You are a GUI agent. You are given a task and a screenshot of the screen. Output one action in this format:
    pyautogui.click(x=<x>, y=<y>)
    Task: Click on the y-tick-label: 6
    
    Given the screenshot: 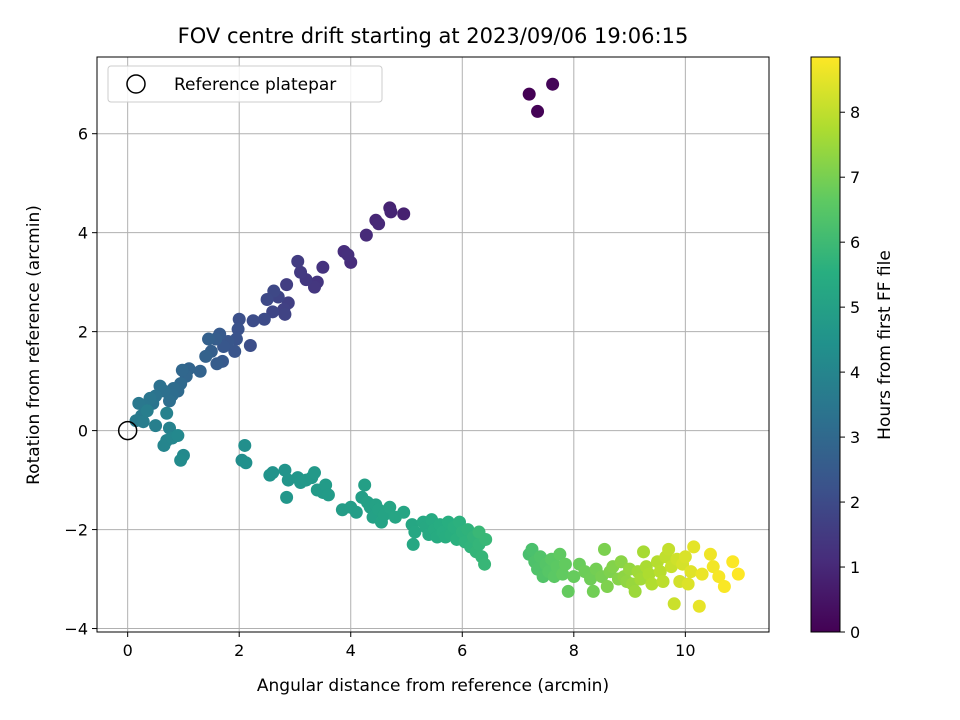 What is the action you would take?
    pyautogui.click(x=83, y=134)
    